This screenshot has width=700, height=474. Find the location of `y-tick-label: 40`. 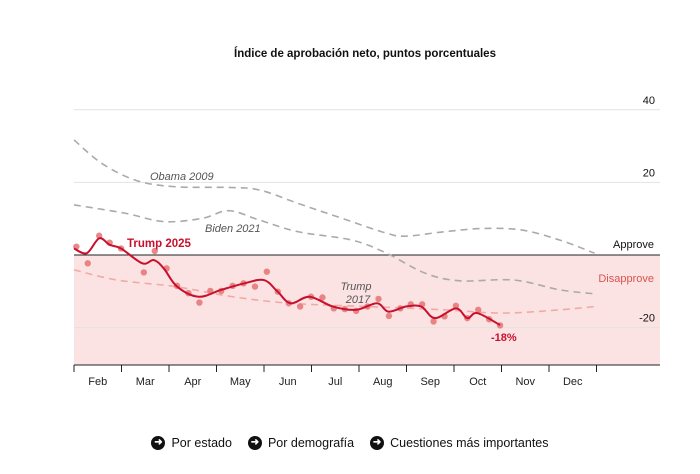

y-tick-label: 40 is located at coordinates (649, 101).